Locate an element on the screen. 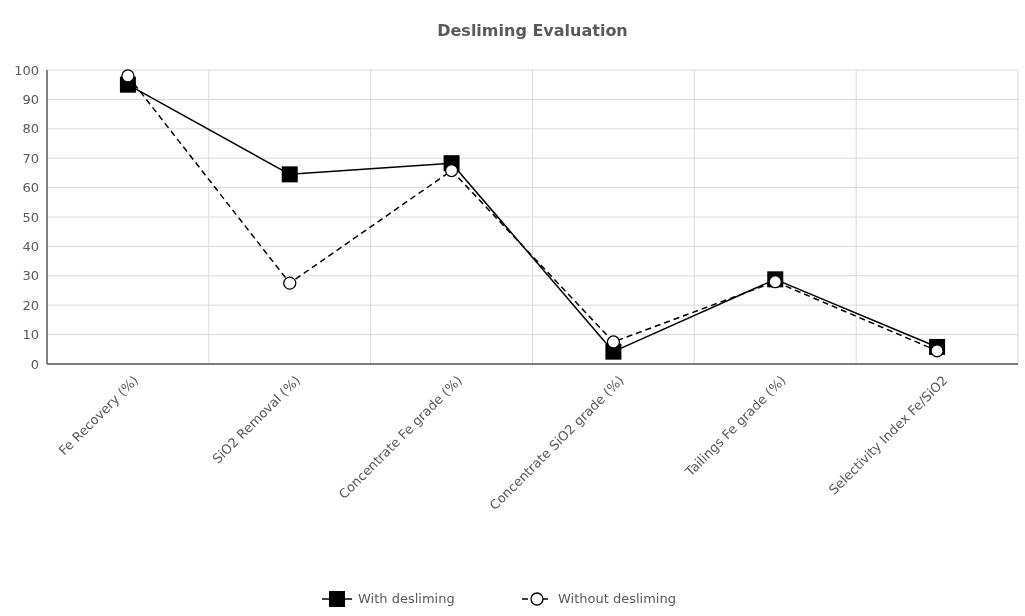 The height and width of the screenshot is (616, 1025). y-tick-label: 10 is located at coordinates (30, 335).